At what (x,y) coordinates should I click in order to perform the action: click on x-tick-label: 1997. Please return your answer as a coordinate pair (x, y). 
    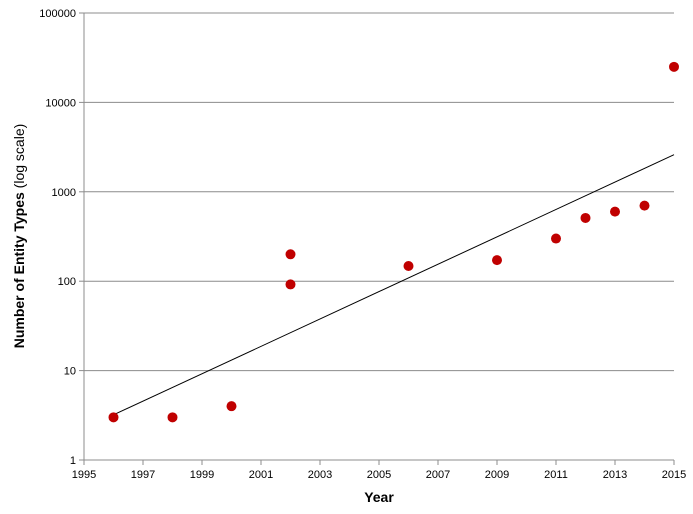
    Looking at the image, I should click on (143, 475).